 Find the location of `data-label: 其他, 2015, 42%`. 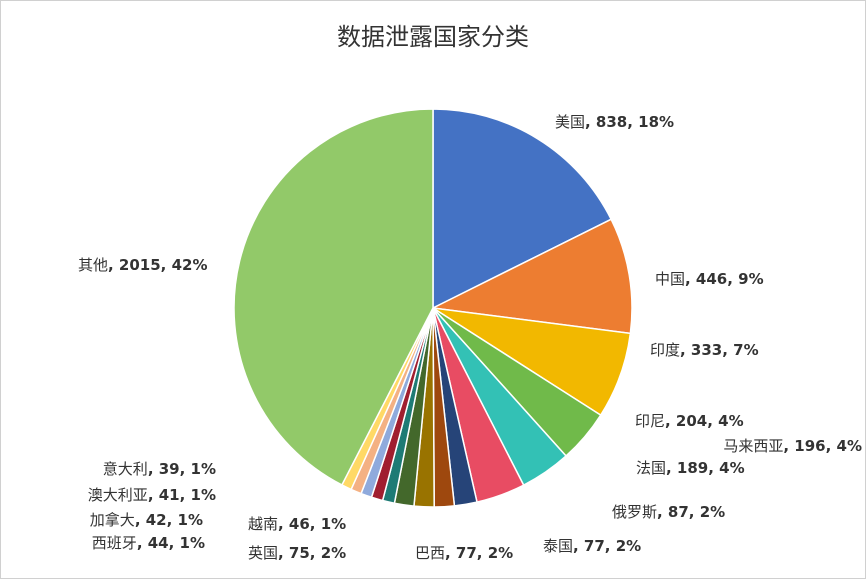

data-label: 其他, 2015, 42% is located at coordinates (143, 265).